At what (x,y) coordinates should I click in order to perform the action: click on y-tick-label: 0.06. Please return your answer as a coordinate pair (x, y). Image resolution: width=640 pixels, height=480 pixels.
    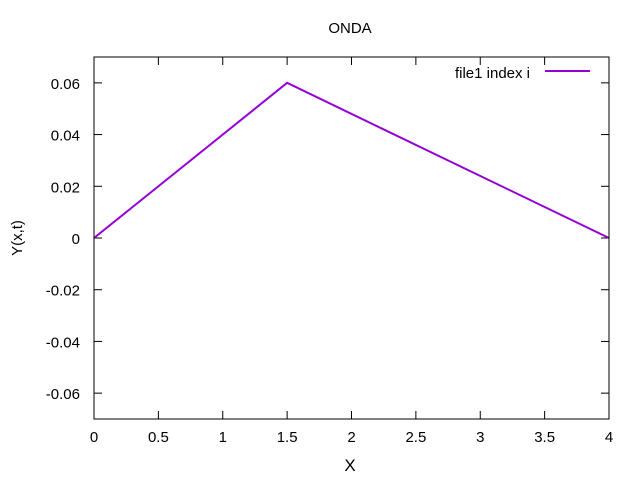
    Looking at the image, I should click on (65, 84).